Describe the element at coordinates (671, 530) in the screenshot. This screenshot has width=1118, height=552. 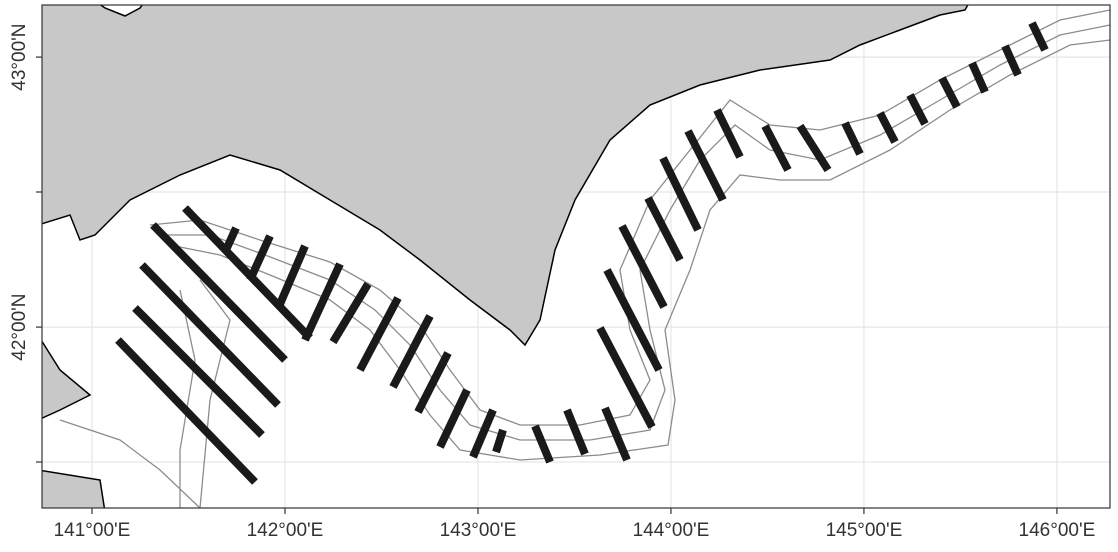
I see `x-tick-label: 144°00'E` at that location.